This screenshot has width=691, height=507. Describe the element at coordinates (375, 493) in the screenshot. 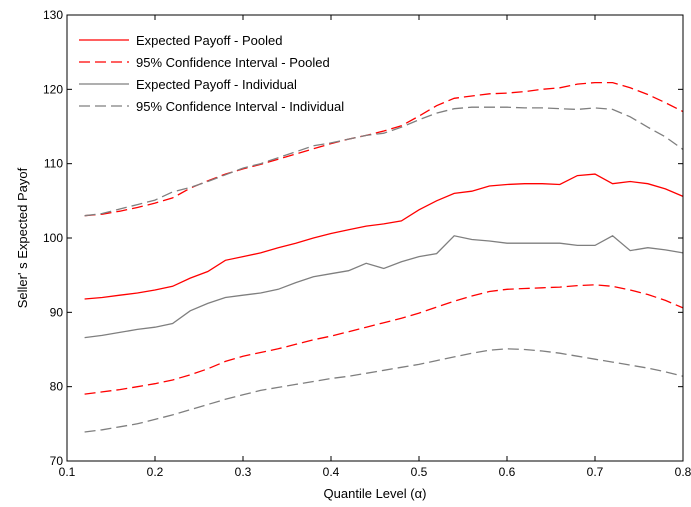

I see `x-axis-title: Quantile Level (α)` at that location.